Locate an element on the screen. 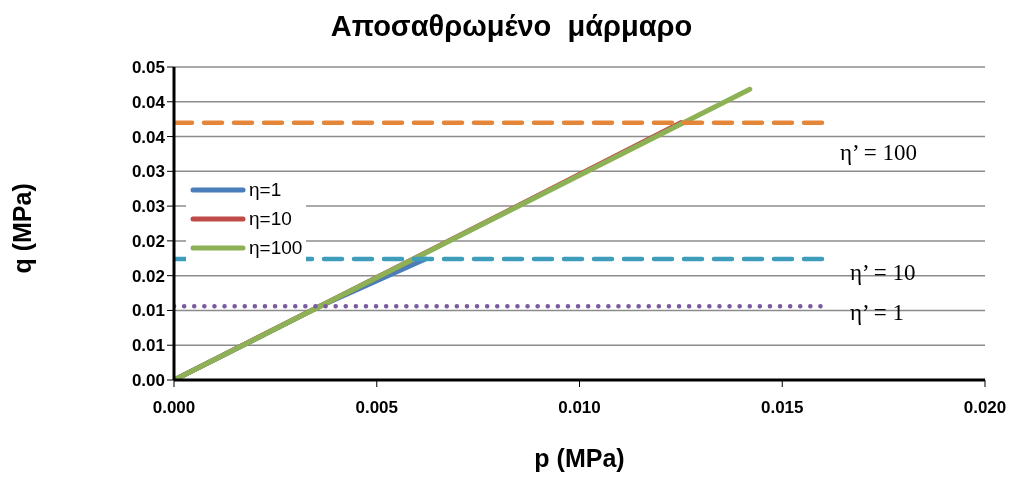 This screenshot has width=1023, height=483. x-tick-label: 0.015 is located at coordinates (782, 408).